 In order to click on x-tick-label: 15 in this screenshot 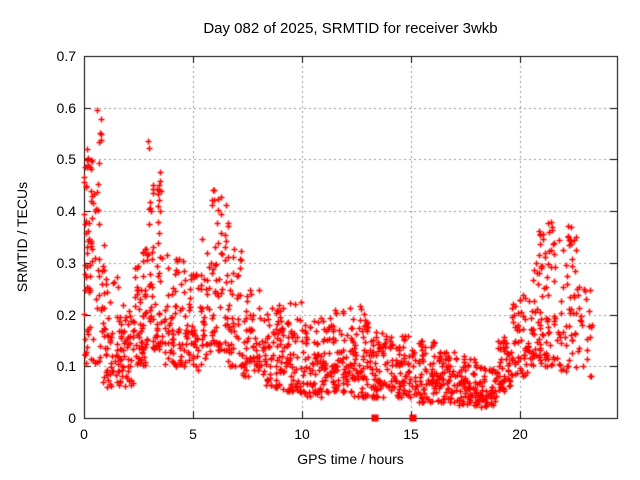, I will do `click(411, 434)`.